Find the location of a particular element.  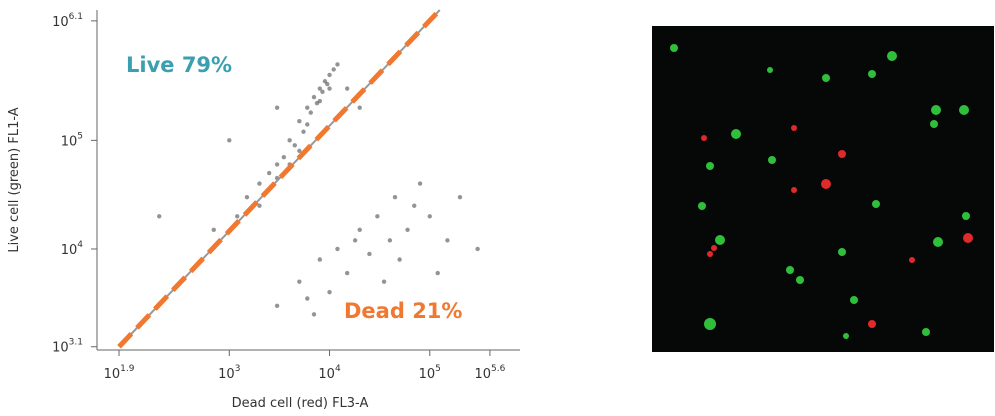

tick-label: 103.1 is located at coordinates (67, 347).